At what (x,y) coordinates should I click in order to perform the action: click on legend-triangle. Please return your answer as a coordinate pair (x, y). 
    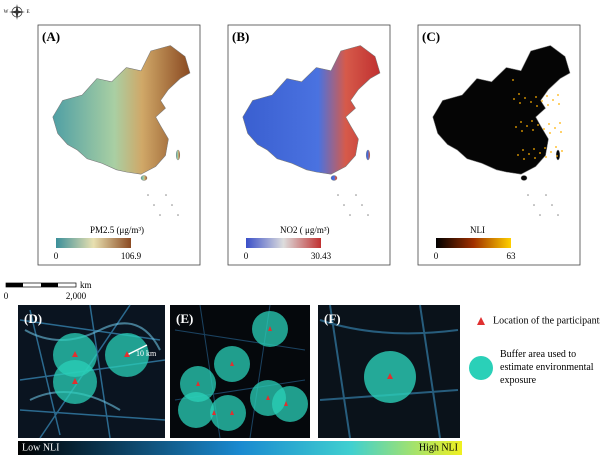
    Looking at the image, I should click on (481, 321).